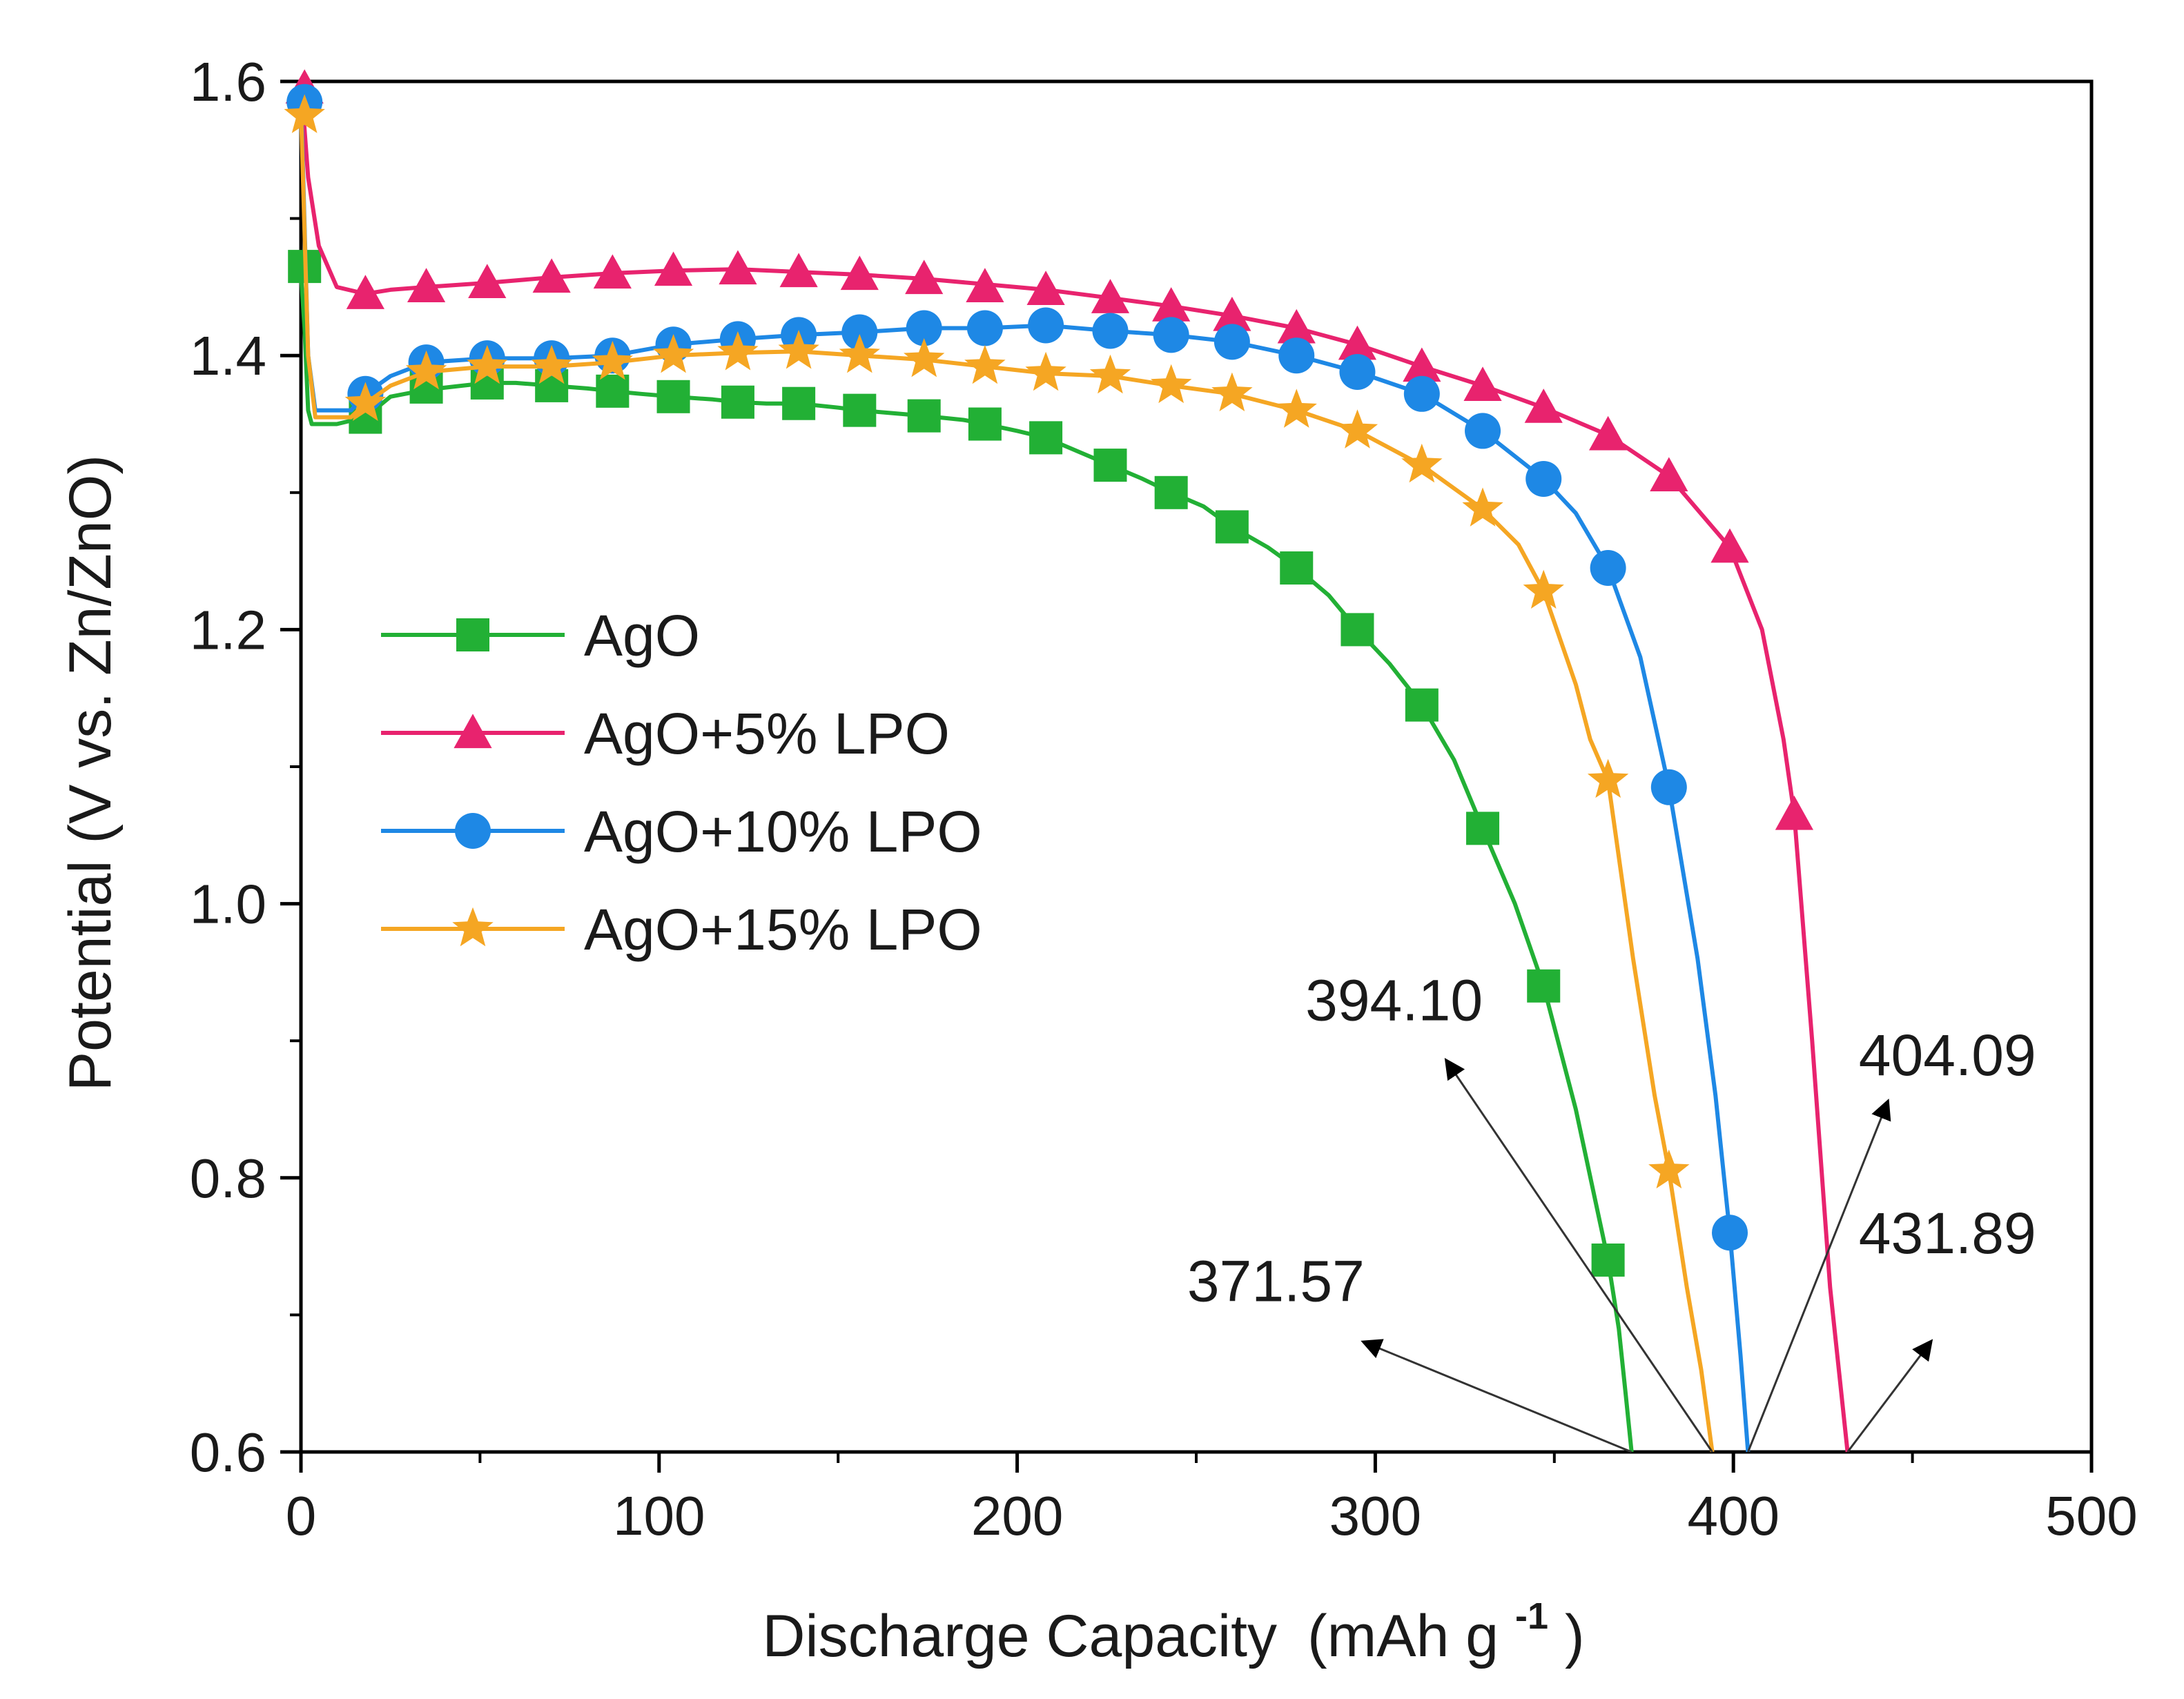 The height and width of the screenshot is (1699, 2184). Describe the element at coordinates (681, 782) in the screenshot. I see `legend: AgO AgO+5% LPO AgO+10% LPO AgO+15% LPO` at that location.